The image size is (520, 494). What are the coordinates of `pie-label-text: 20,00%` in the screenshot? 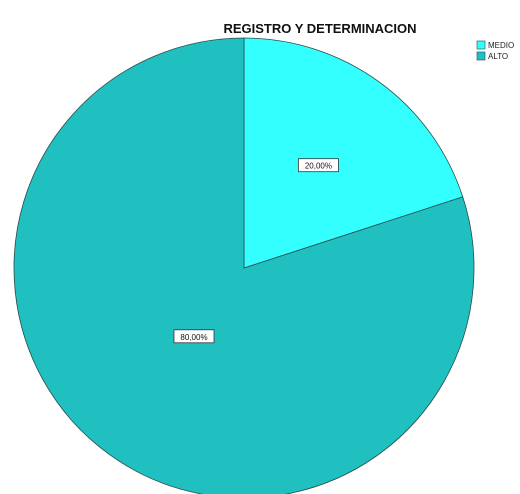 It's located at (318, 166).